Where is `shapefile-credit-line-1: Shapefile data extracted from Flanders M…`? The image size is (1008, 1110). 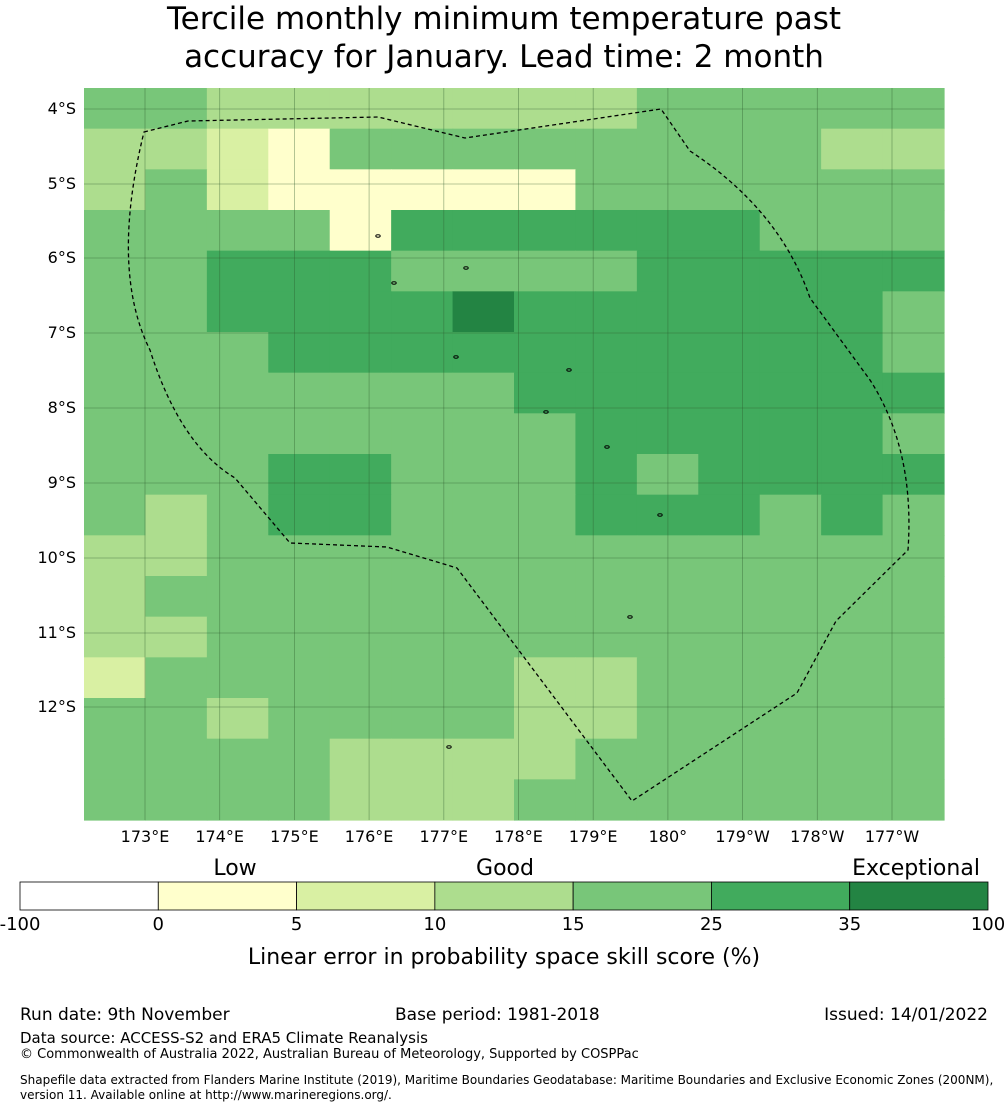 shapefile-credit-line-1: Shapefile data extracted from Flanders M… is located at coordinates (507, 1080).